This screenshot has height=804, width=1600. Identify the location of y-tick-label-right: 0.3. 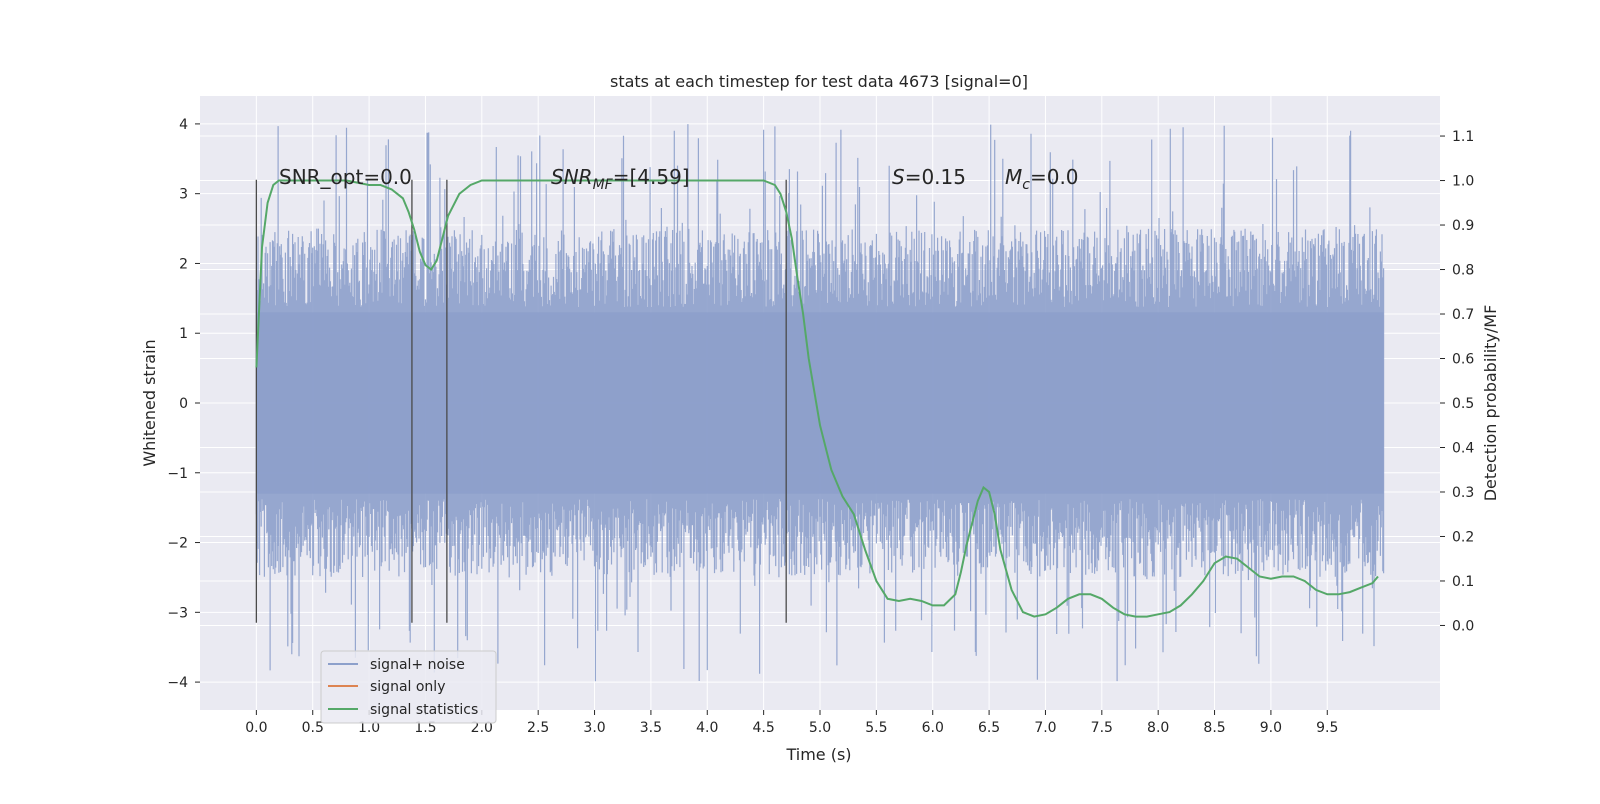
(1463, 493).